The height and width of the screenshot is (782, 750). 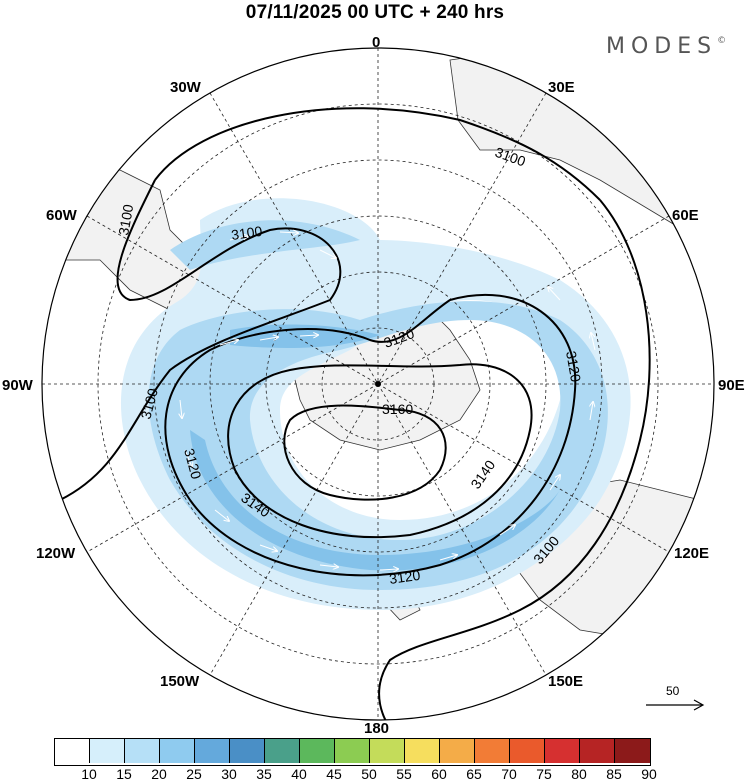 I want to click on vector-scale-arrow, so click(x=675, y=705).